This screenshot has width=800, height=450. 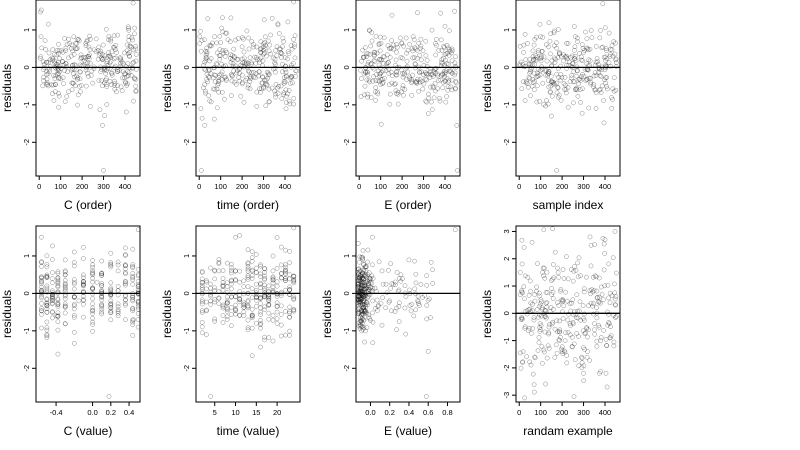 What do you see at coordinates (111, 412) in the screenshot?
I see `x-tick-label: 0.2` at bounding box center [111, 412].